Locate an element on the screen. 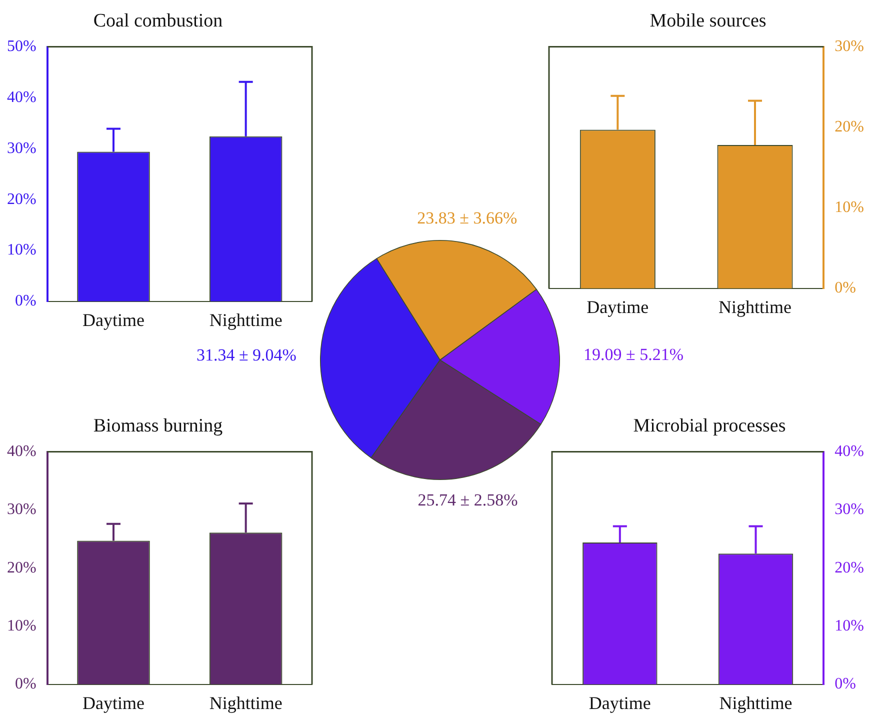 This screenshot has height=718, width=875. y2-tick-label: 40% is located at coordinates (849, 451).